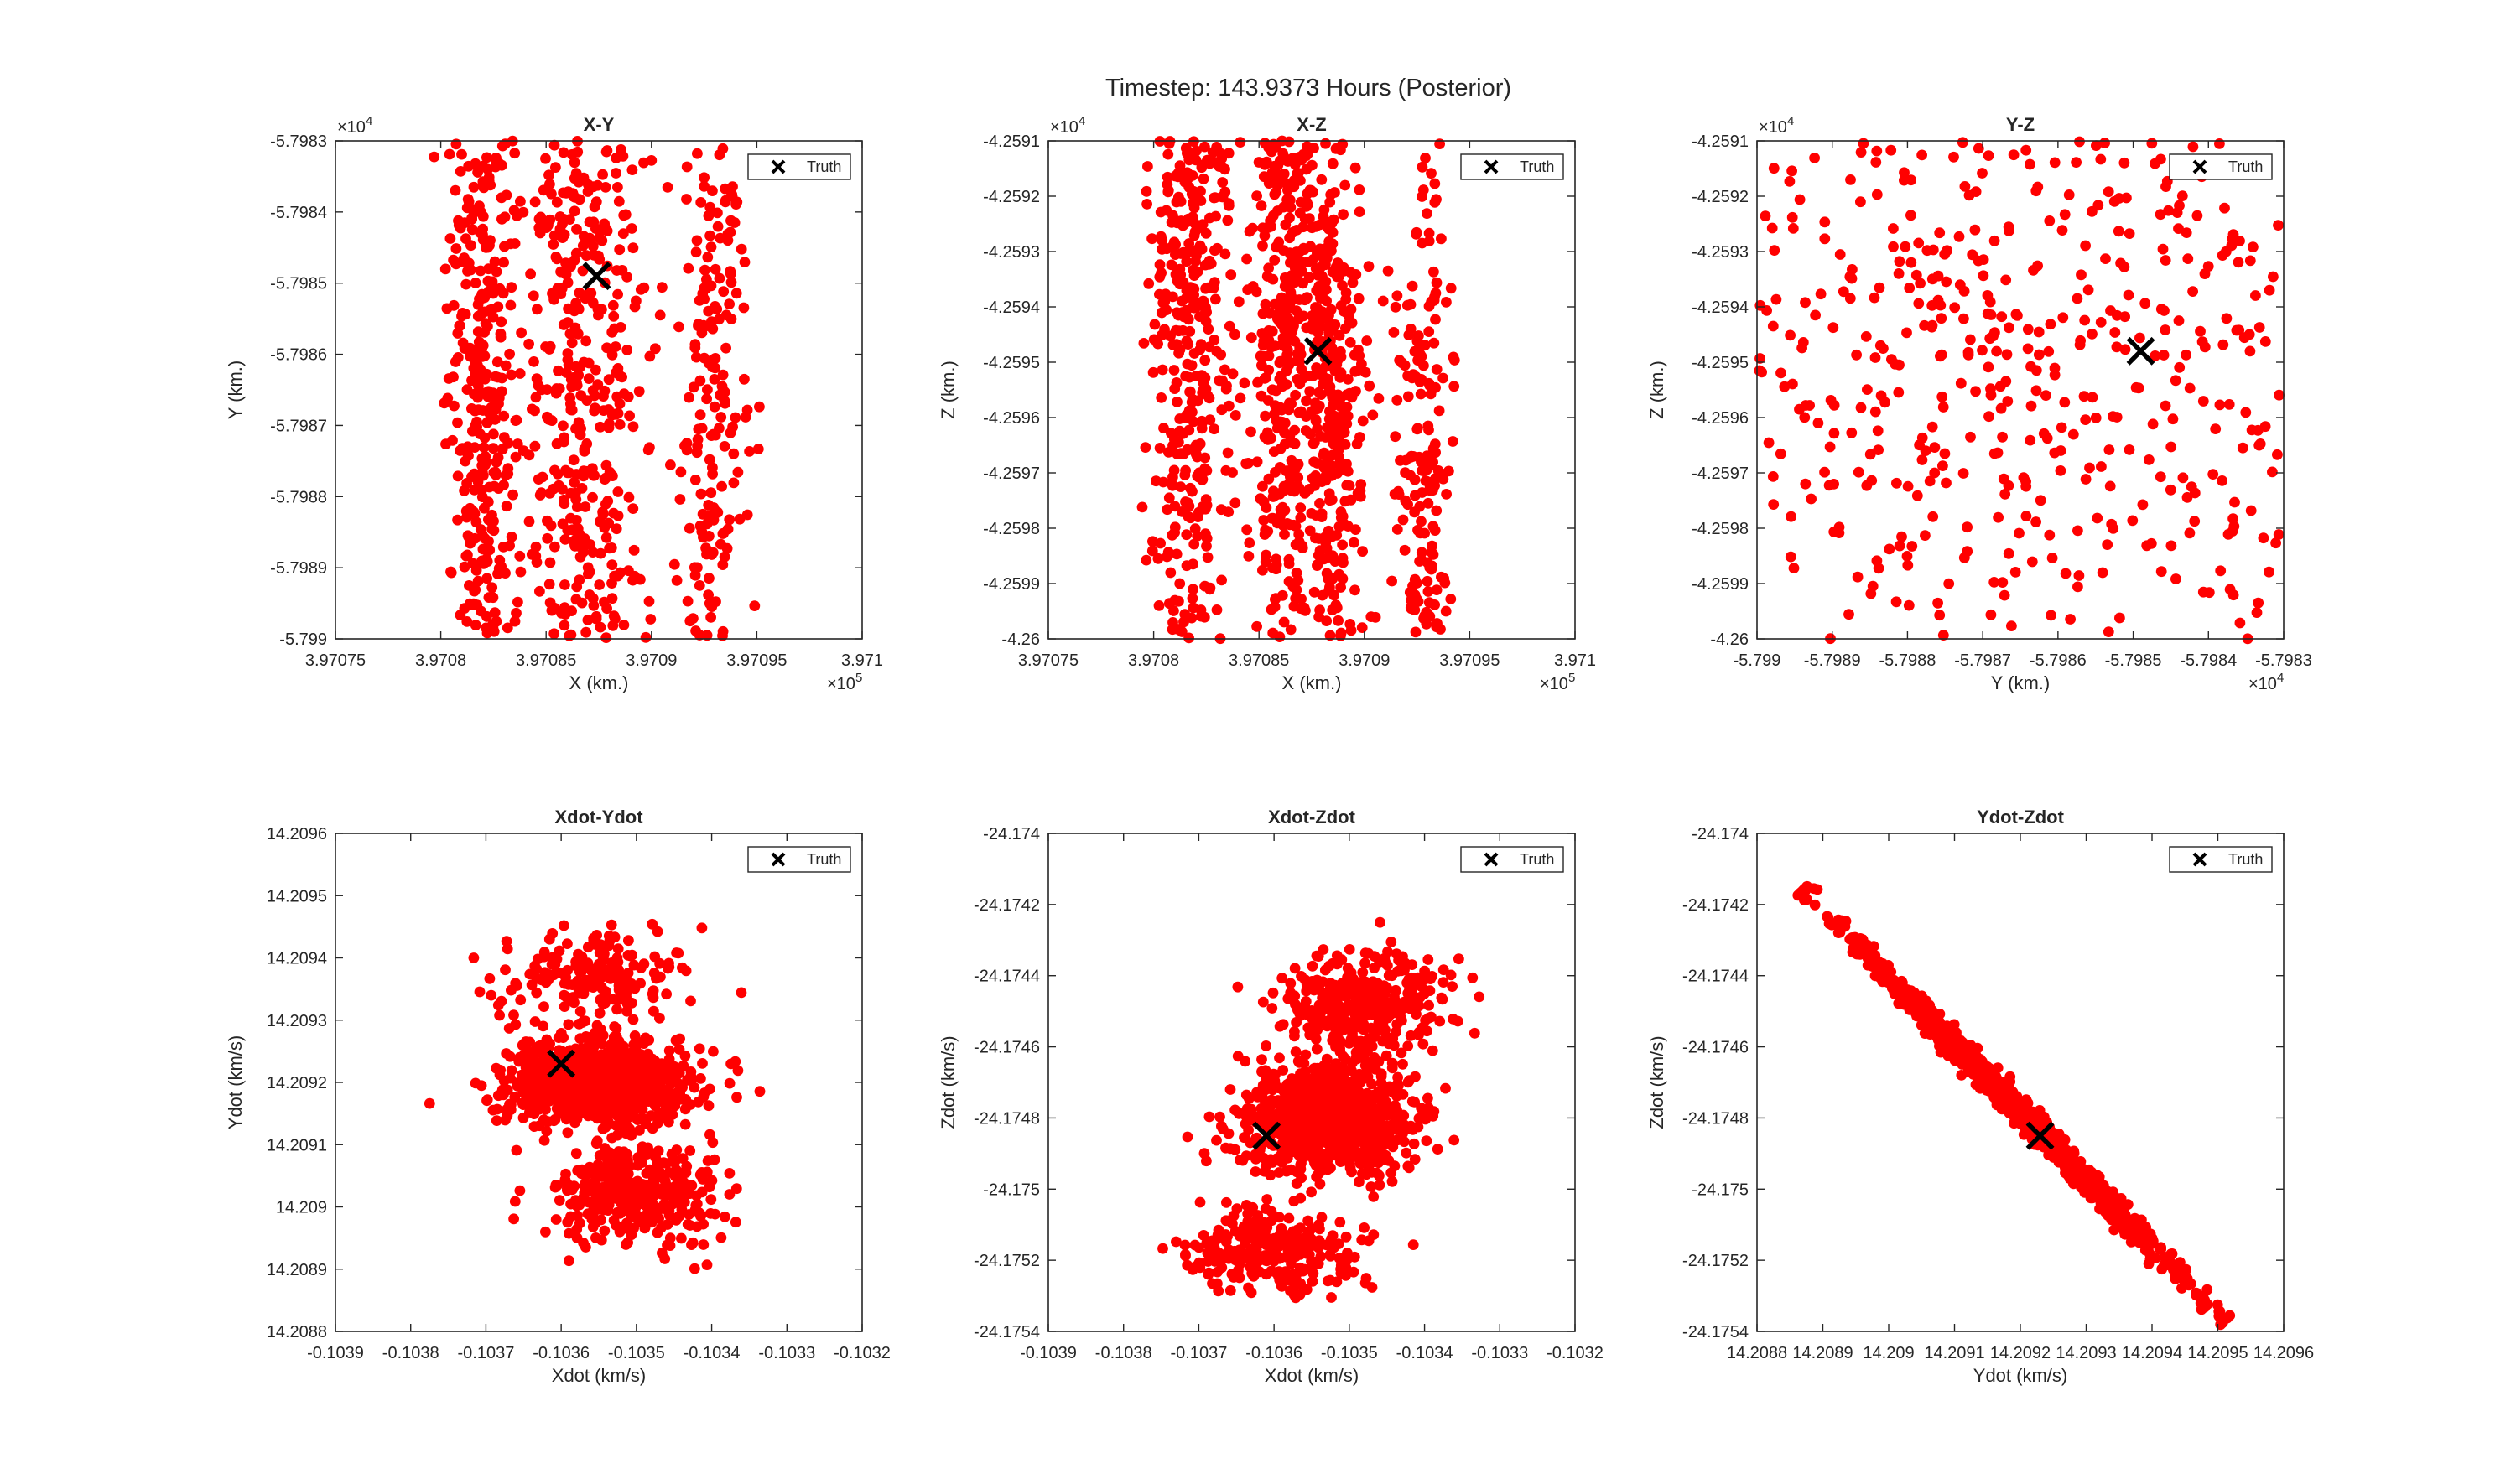 This screenshot has width=2516, height=1484. What do you see at coordinates (441, 660) in the screenshot?
I see `x-tick-label: 3.9708` at bounding box center [441, 660].